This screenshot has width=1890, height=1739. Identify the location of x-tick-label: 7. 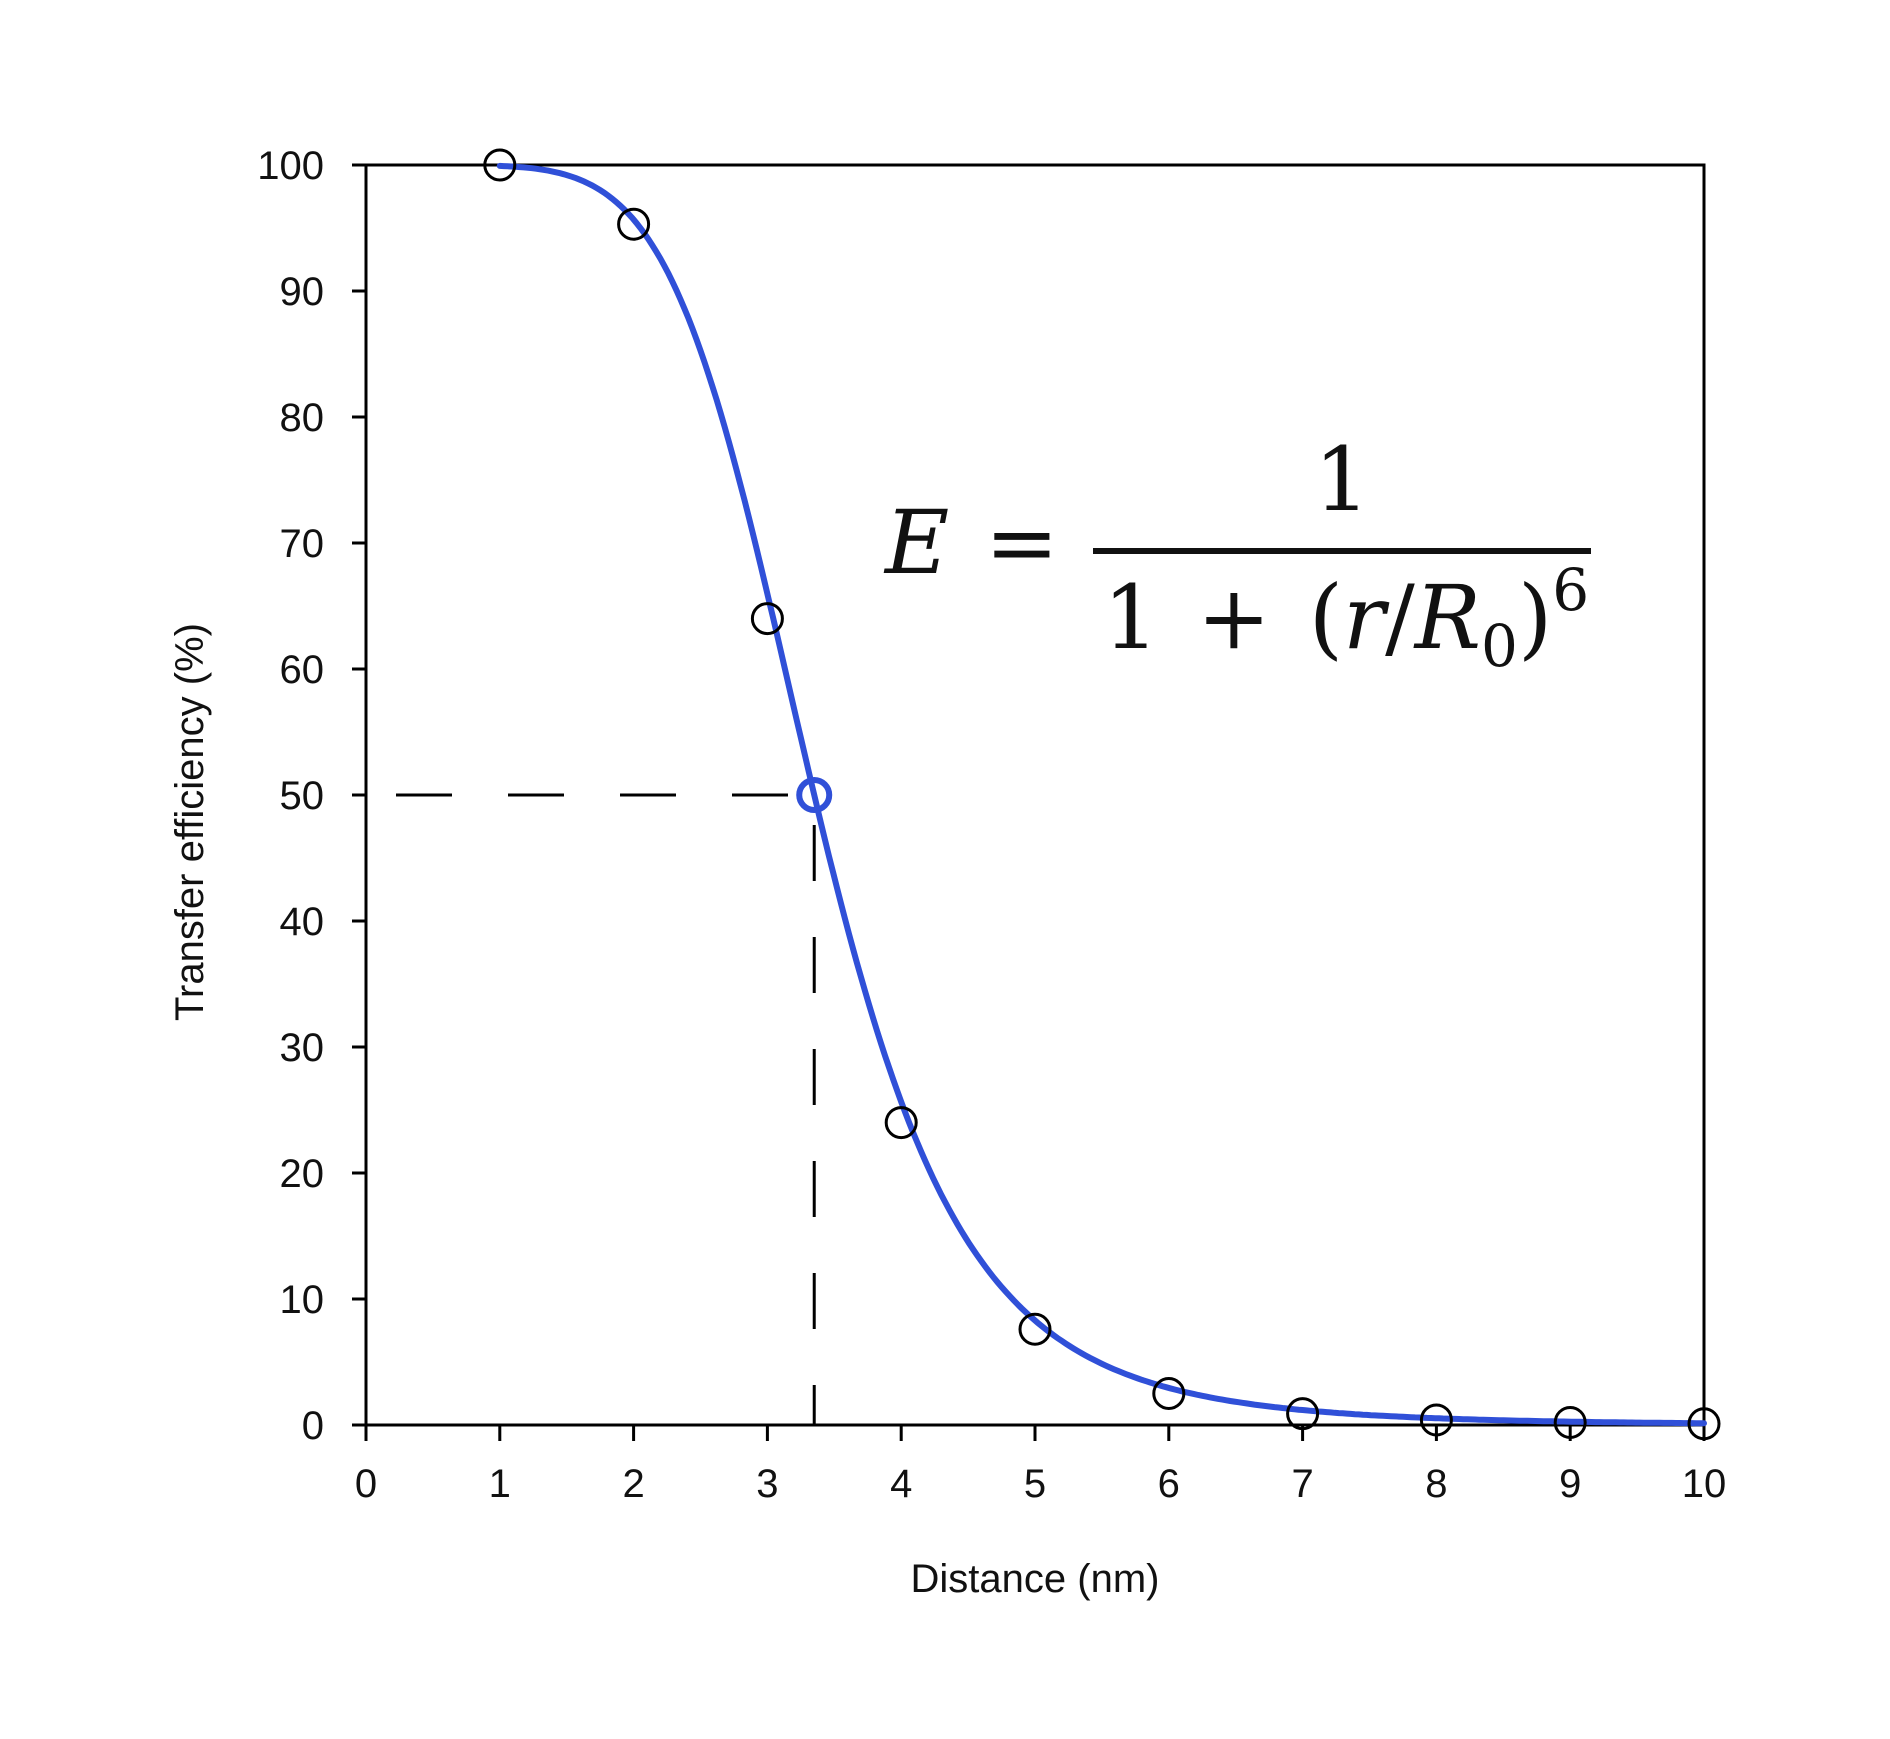
(1302, 1484).